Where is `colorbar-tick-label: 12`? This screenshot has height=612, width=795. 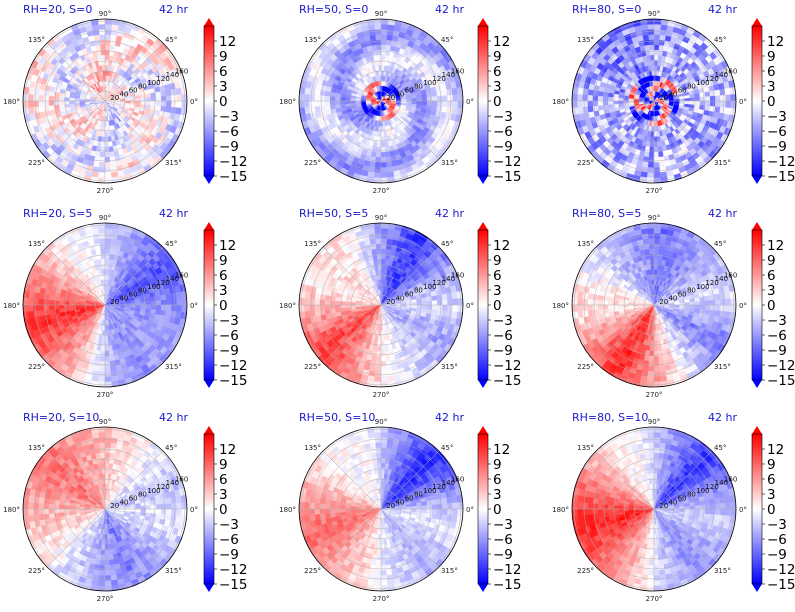 colorbar-tick-label: 12 is located at coordinates (501, 42).